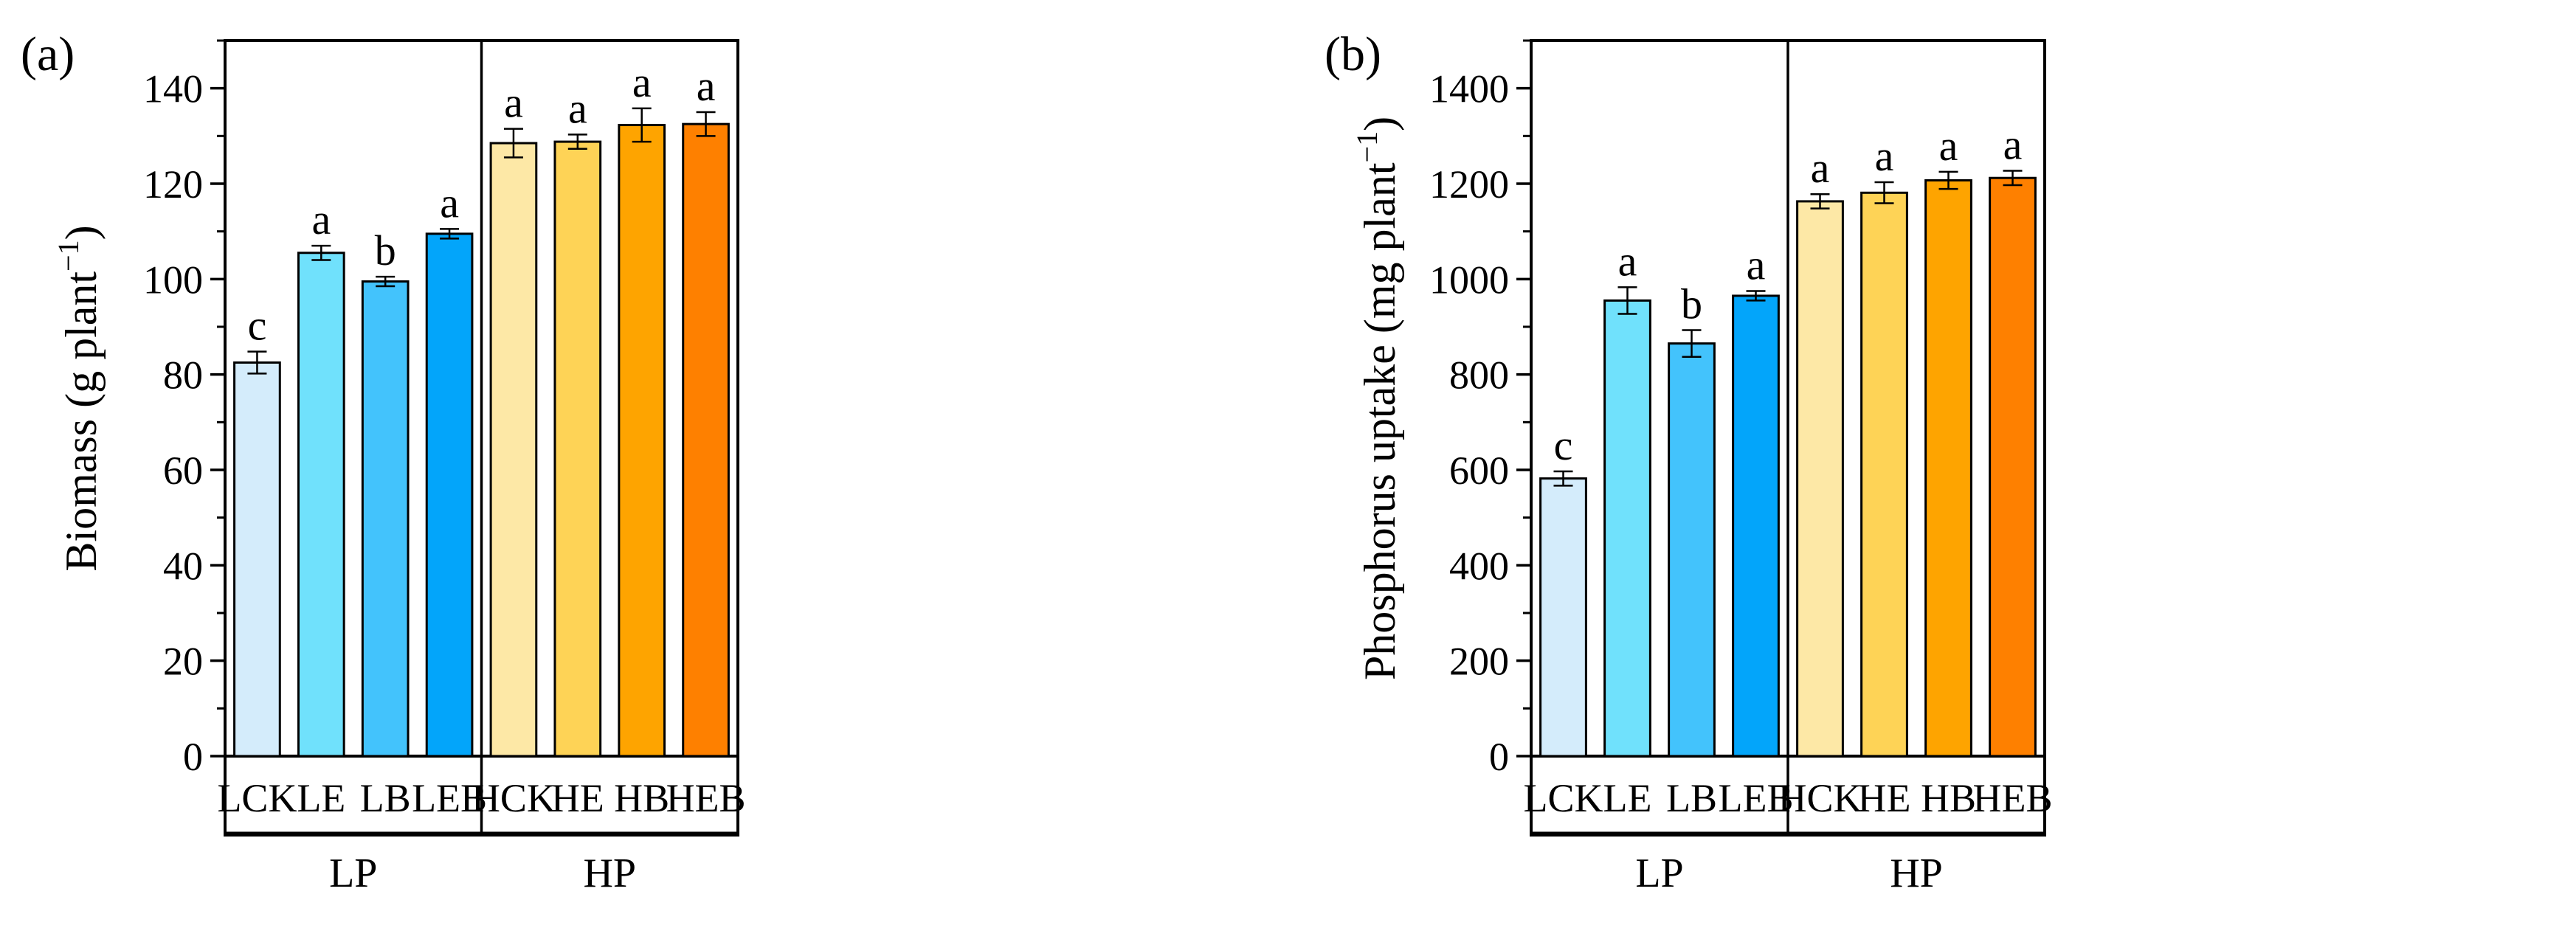  What do you see at coordinates (1479, 375) in the screenshot?
I see `y-tick-label: 800` at bounding box center [1479, 375].